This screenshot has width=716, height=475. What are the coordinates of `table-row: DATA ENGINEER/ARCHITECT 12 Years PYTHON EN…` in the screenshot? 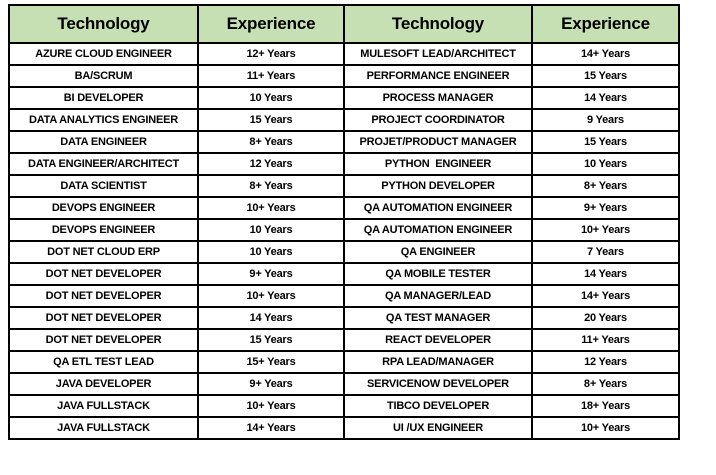 It's located at (344, 164).